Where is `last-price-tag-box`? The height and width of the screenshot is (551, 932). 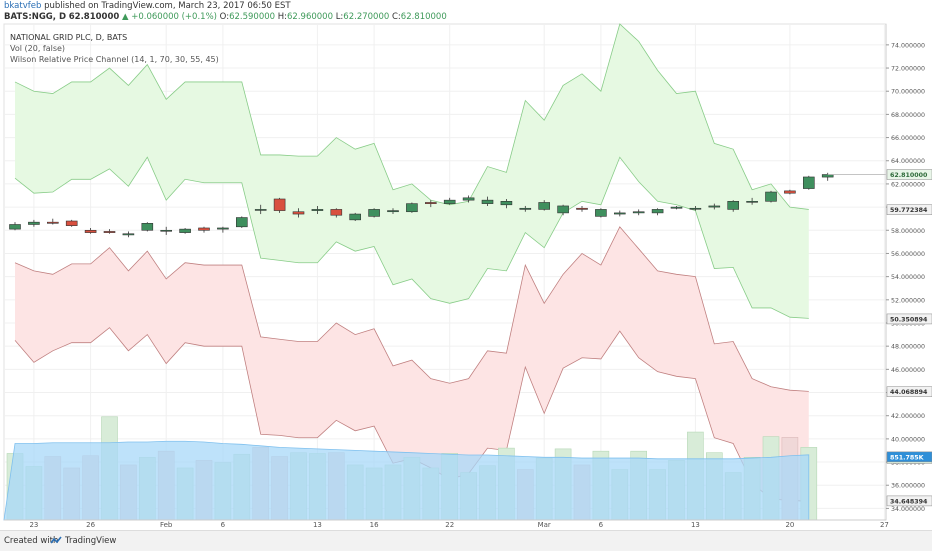
last-price-tag-box is located at coordinates (909, 174).